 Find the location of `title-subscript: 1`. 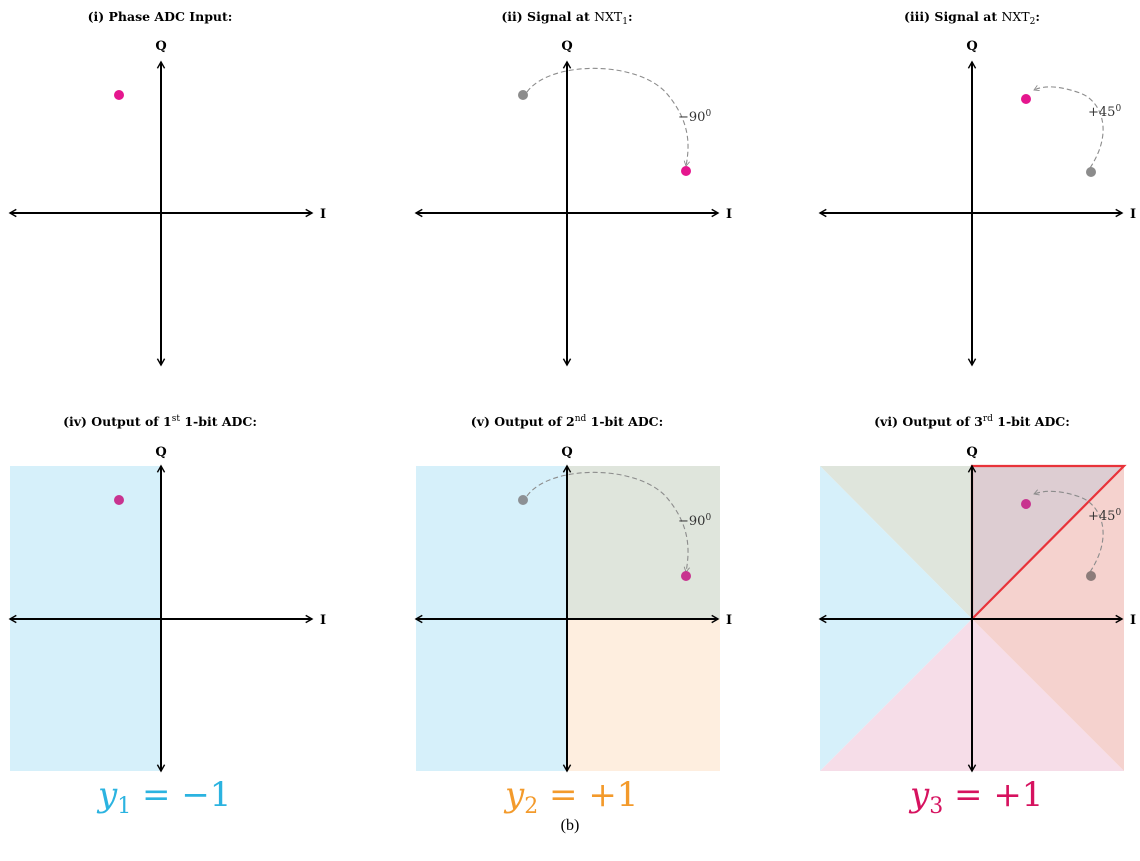

title-subscript: 1 is located at coordinates (625, 22).